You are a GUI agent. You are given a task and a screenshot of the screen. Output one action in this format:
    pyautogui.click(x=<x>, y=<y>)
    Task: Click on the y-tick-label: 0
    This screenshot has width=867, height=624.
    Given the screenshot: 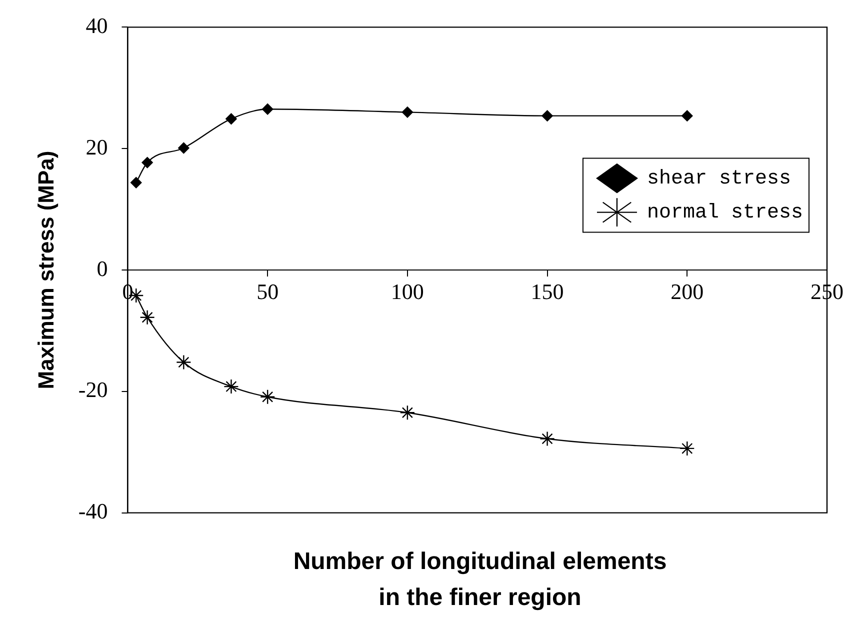 What is the action you would take?
    pyautogui.click(x=102, y=268)
    